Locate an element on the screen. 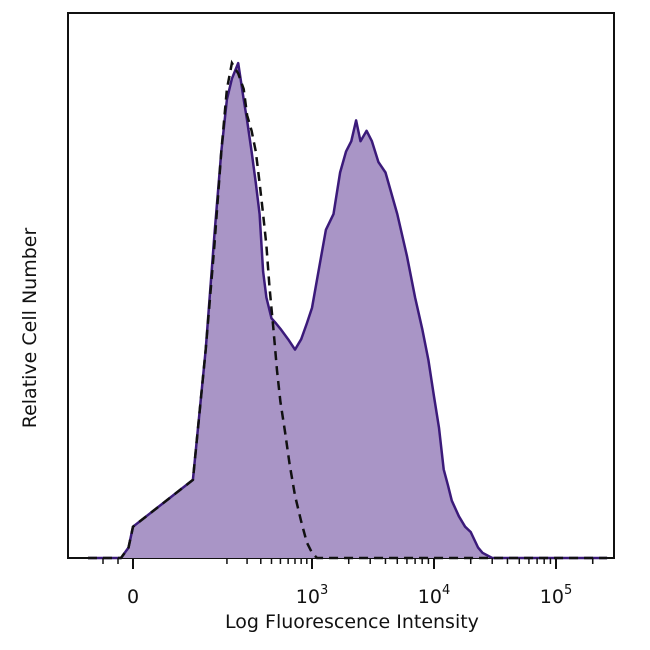  major-ticks is located at coordinates (344, 563).